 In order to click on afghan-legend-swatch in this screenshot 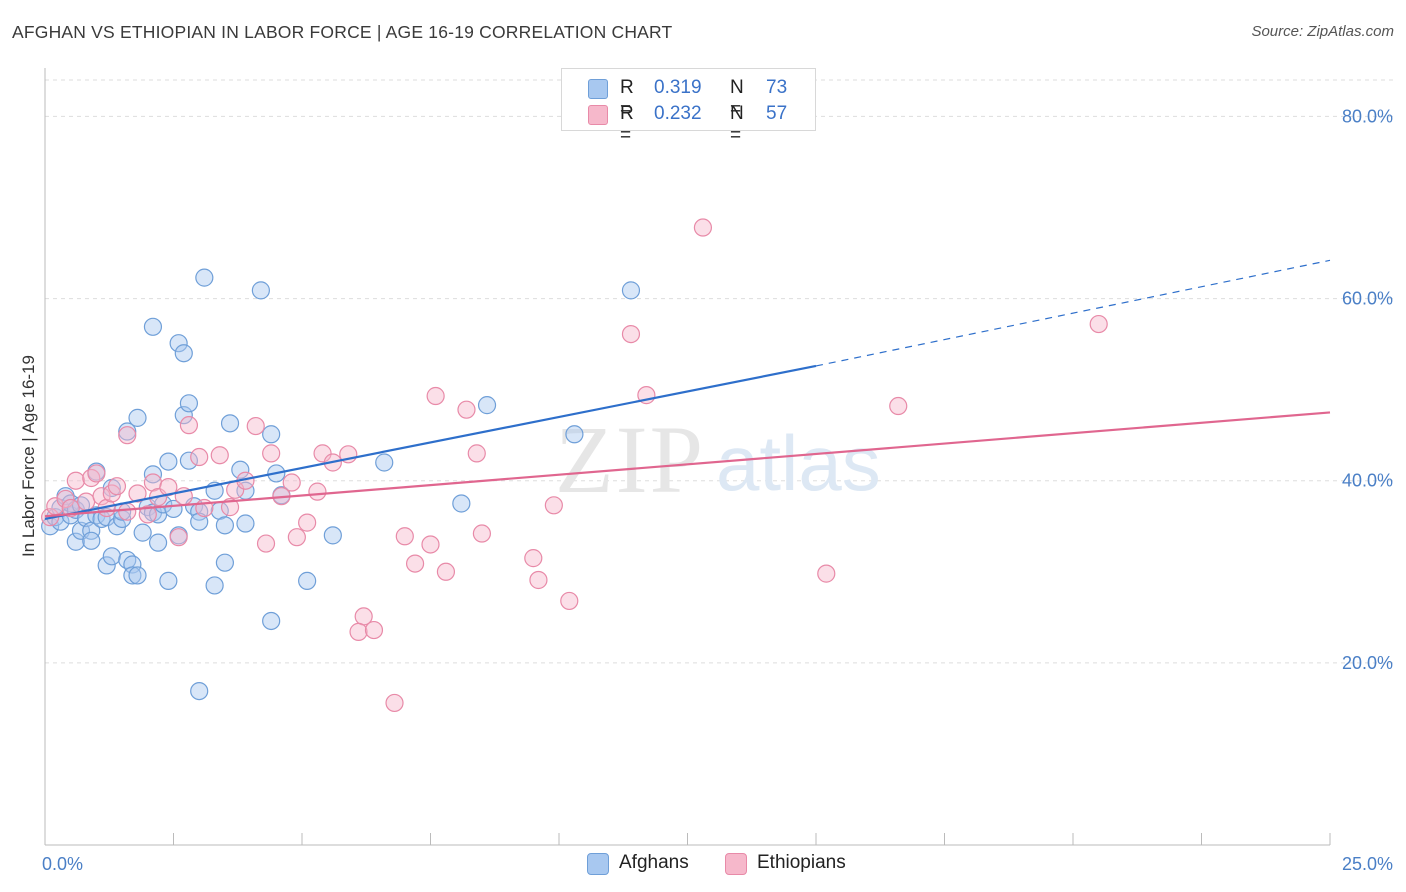, I will do `click(598, 864)`.